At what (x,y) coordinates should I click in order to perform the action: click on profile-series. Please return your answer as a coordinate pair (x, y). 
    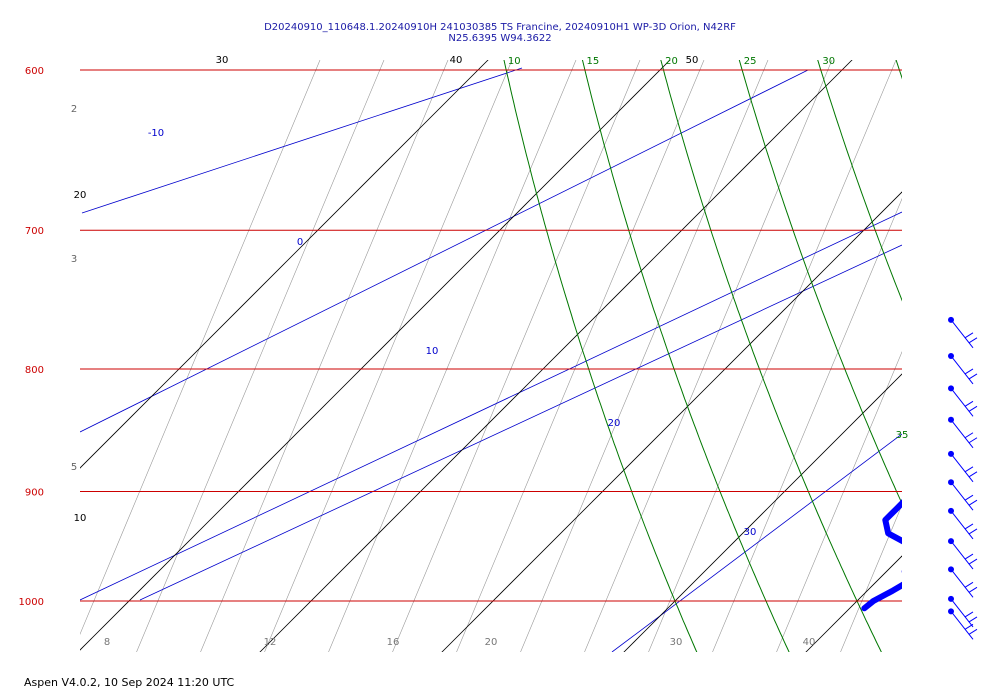
    Looking at the image, I should click on (930, 462).